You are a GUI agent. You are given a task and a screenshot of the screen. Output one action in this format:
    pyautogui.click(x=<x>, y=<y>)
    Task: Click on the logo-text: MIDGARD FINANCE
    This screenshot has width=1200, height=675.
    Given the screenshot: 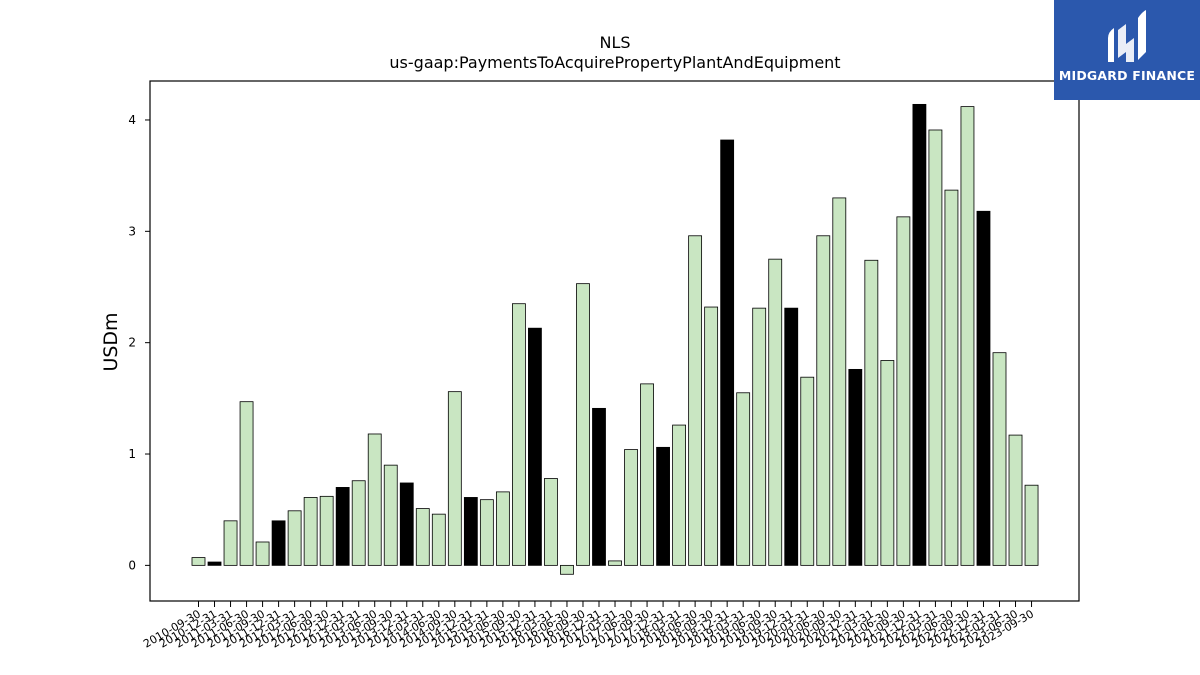 What is the action you would take?
    pyautogui.click(x=1127, y=75)
    